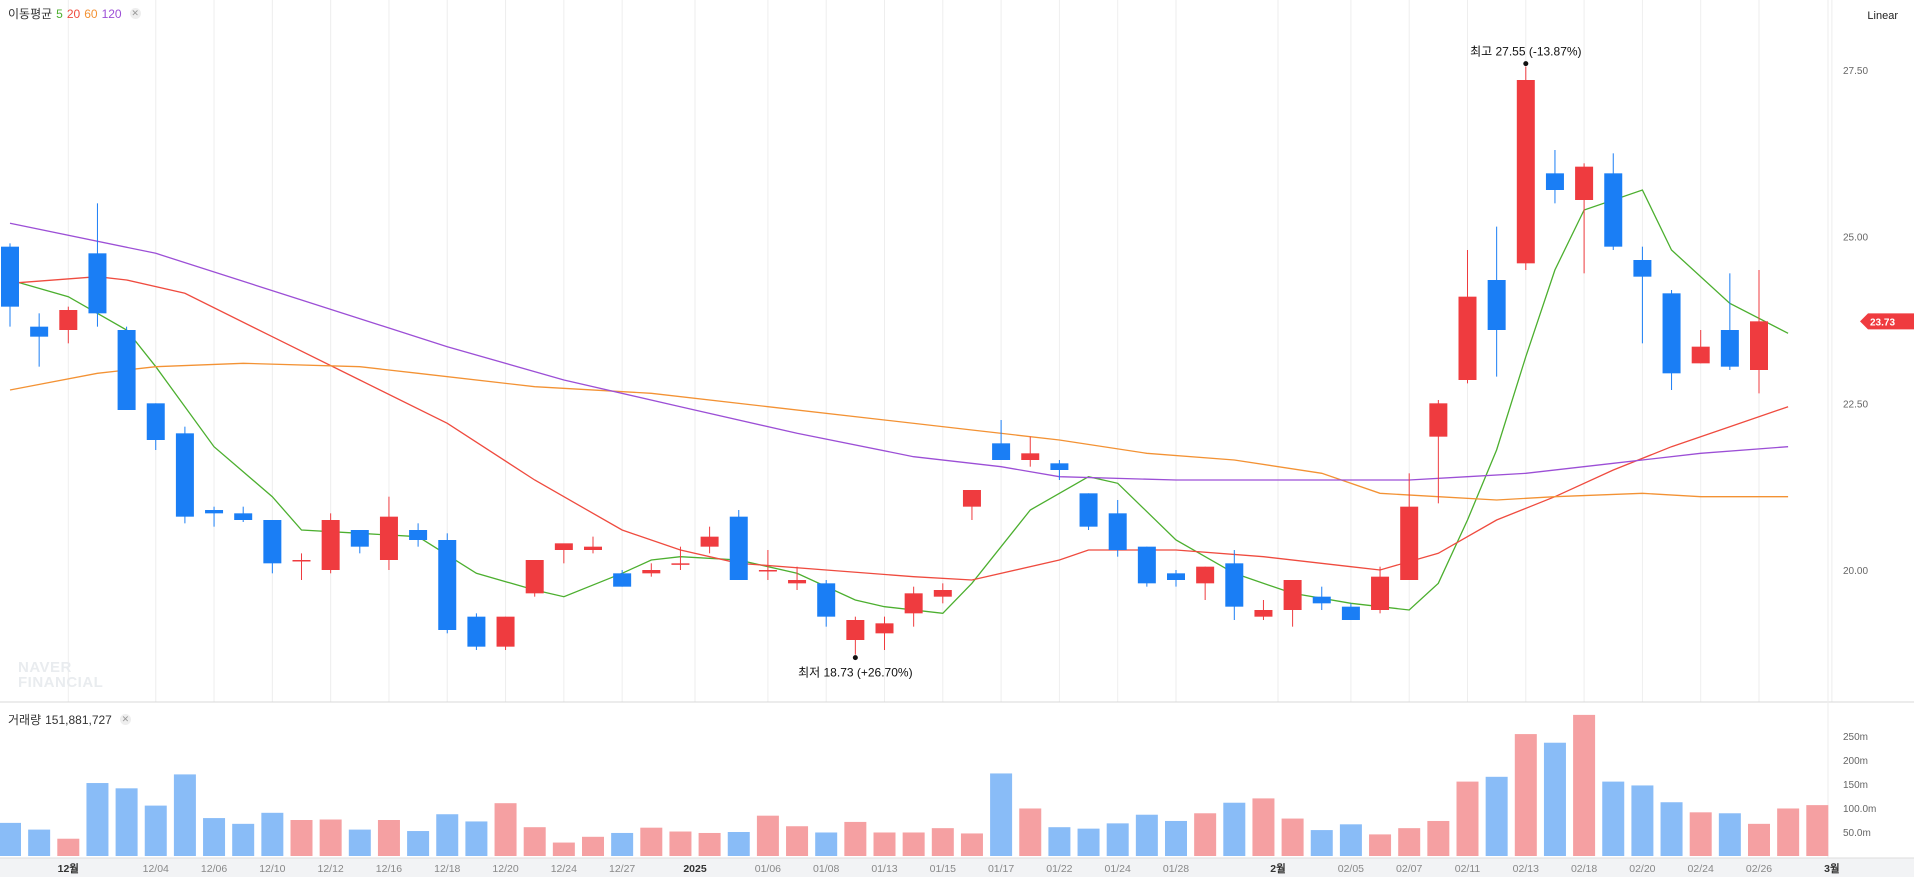  Describe the element at coordinates (1882, 16) in the screenshot. I see `scale-toggle-button: Linear` at that location.